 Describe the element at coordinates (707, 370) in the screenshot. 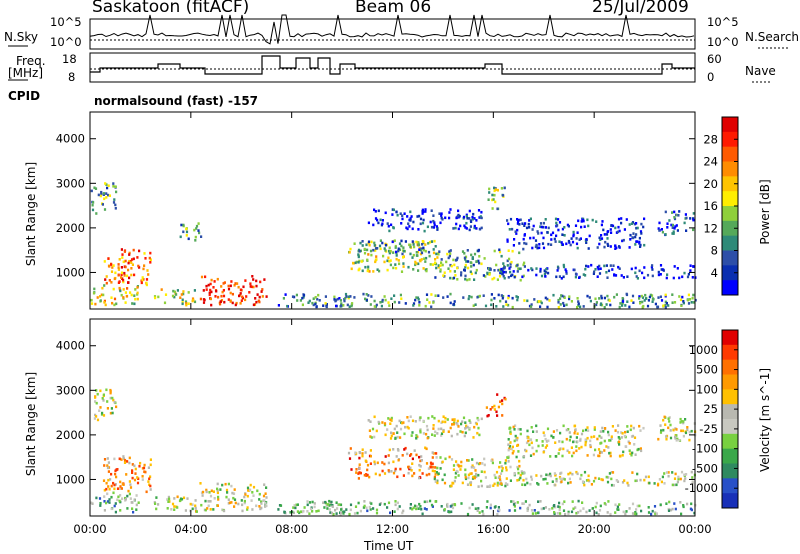

I see `colorbar-tick-label: 500` at that location.